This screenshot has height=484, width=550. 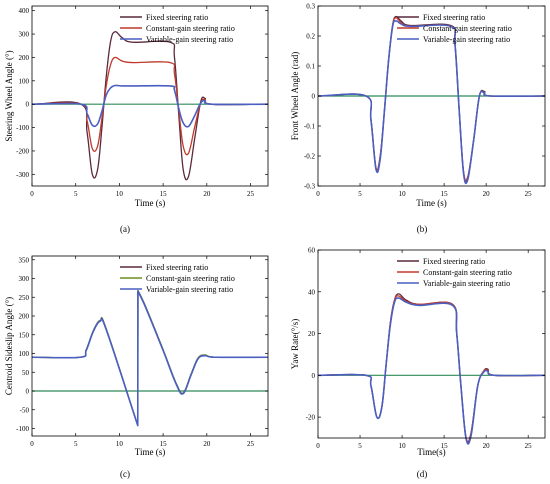 What do you see at coordinates (9, 95) in the screenshot?
I see `y-axis-label: Steering Wheel Angle (°)` at bounding box center [9, 95].